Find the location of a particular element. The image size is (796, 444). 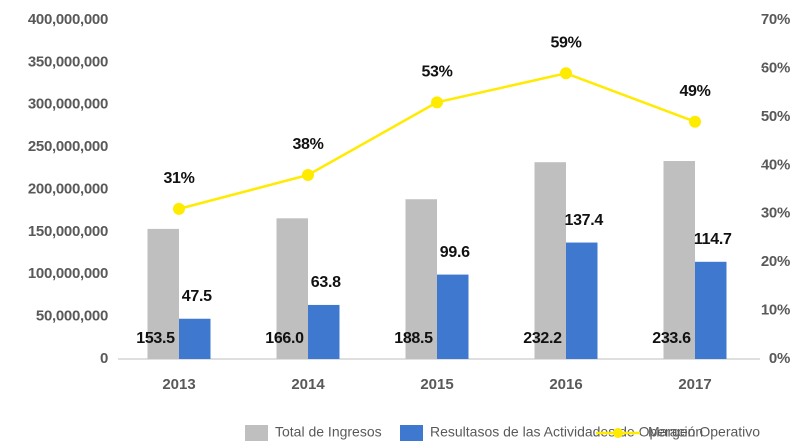

y-tick-label: 200,000,000 is located at coordinates (68, 188).